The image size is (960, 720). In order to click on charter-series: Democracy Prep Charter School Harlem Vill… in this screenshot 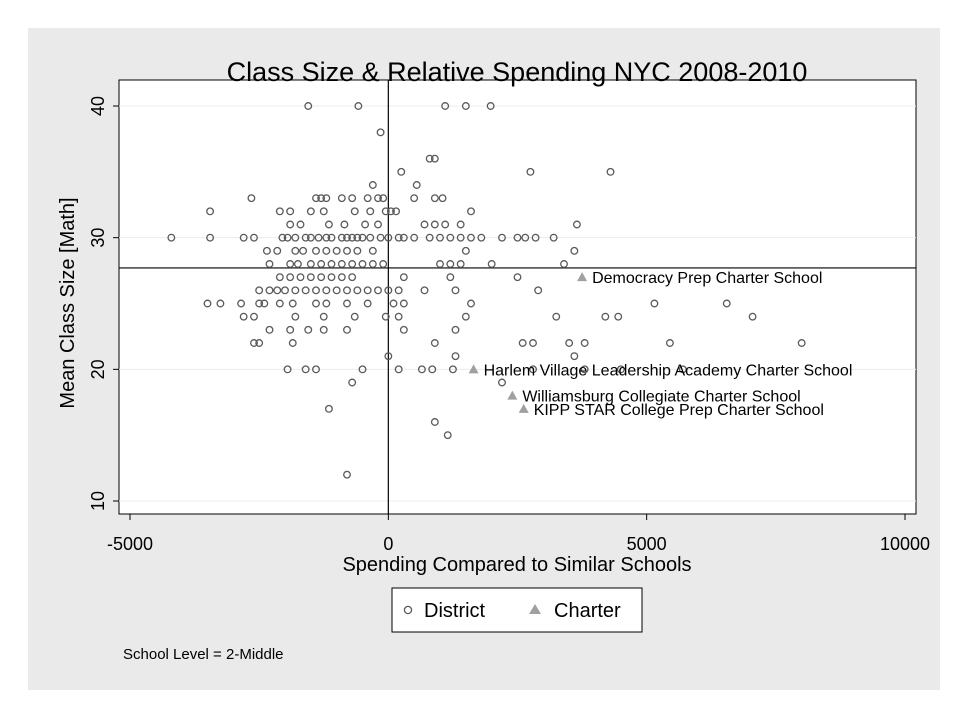, I will do `click(660, 344)`.